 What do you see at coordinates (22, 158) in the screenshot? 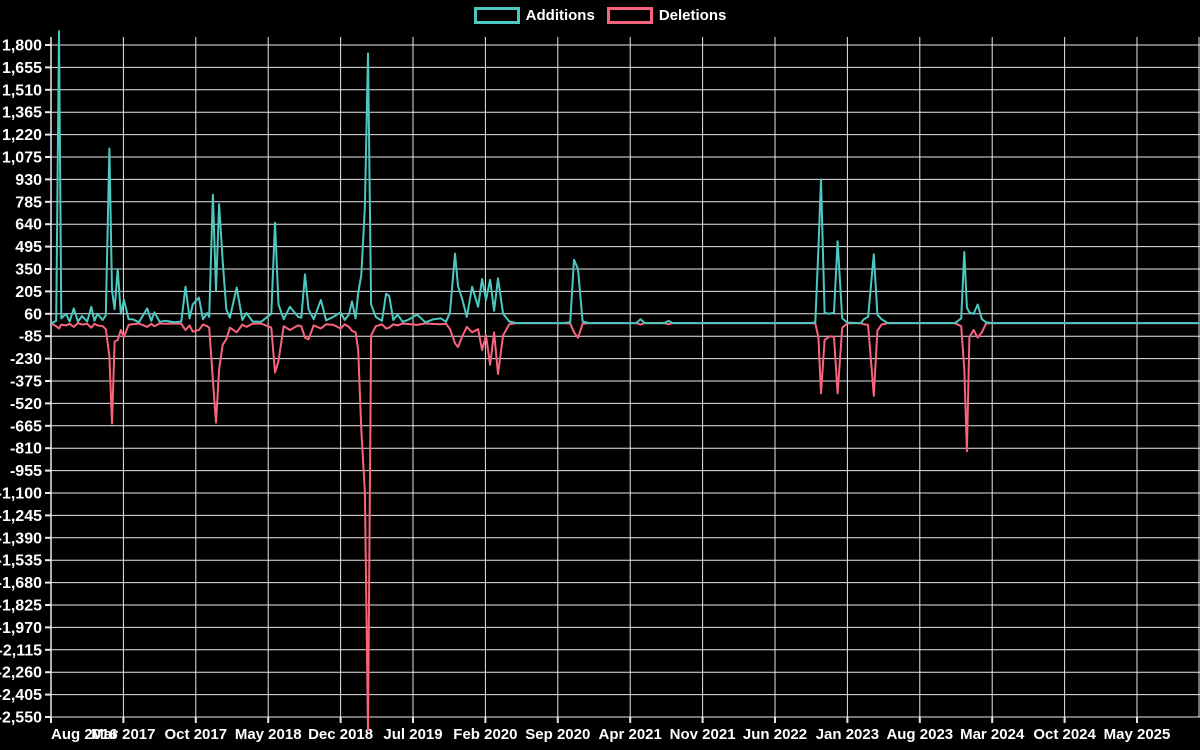
I see `y-tick-label: 1,075` at bounding box center [22, 158].